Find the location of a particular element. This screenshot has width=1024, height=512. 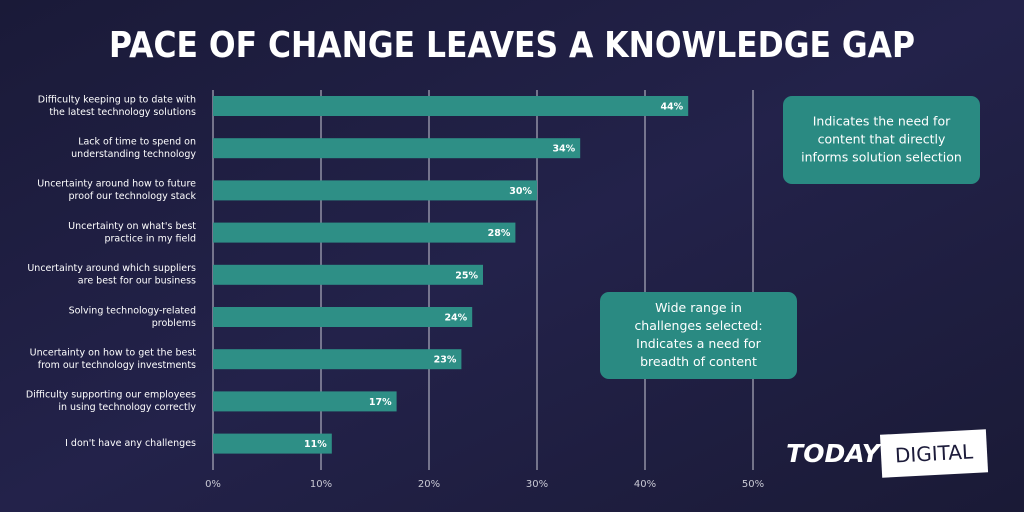

logo-word: DIGITAL is located at coordinates (934, 453).